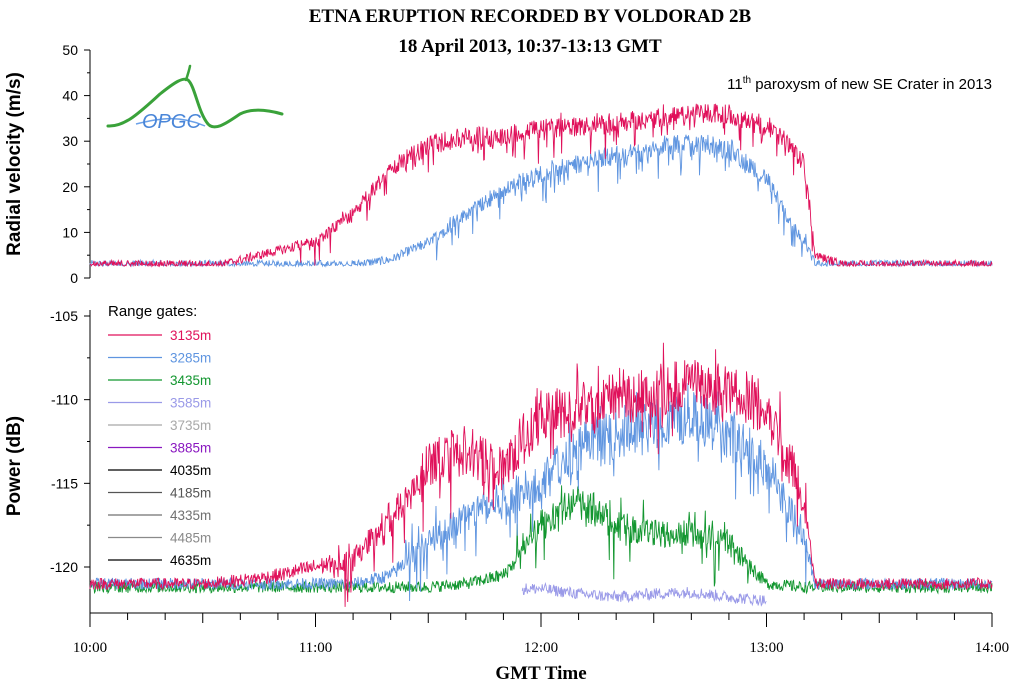  I want to click on logo-swoosh-tip, so click(188, 73).